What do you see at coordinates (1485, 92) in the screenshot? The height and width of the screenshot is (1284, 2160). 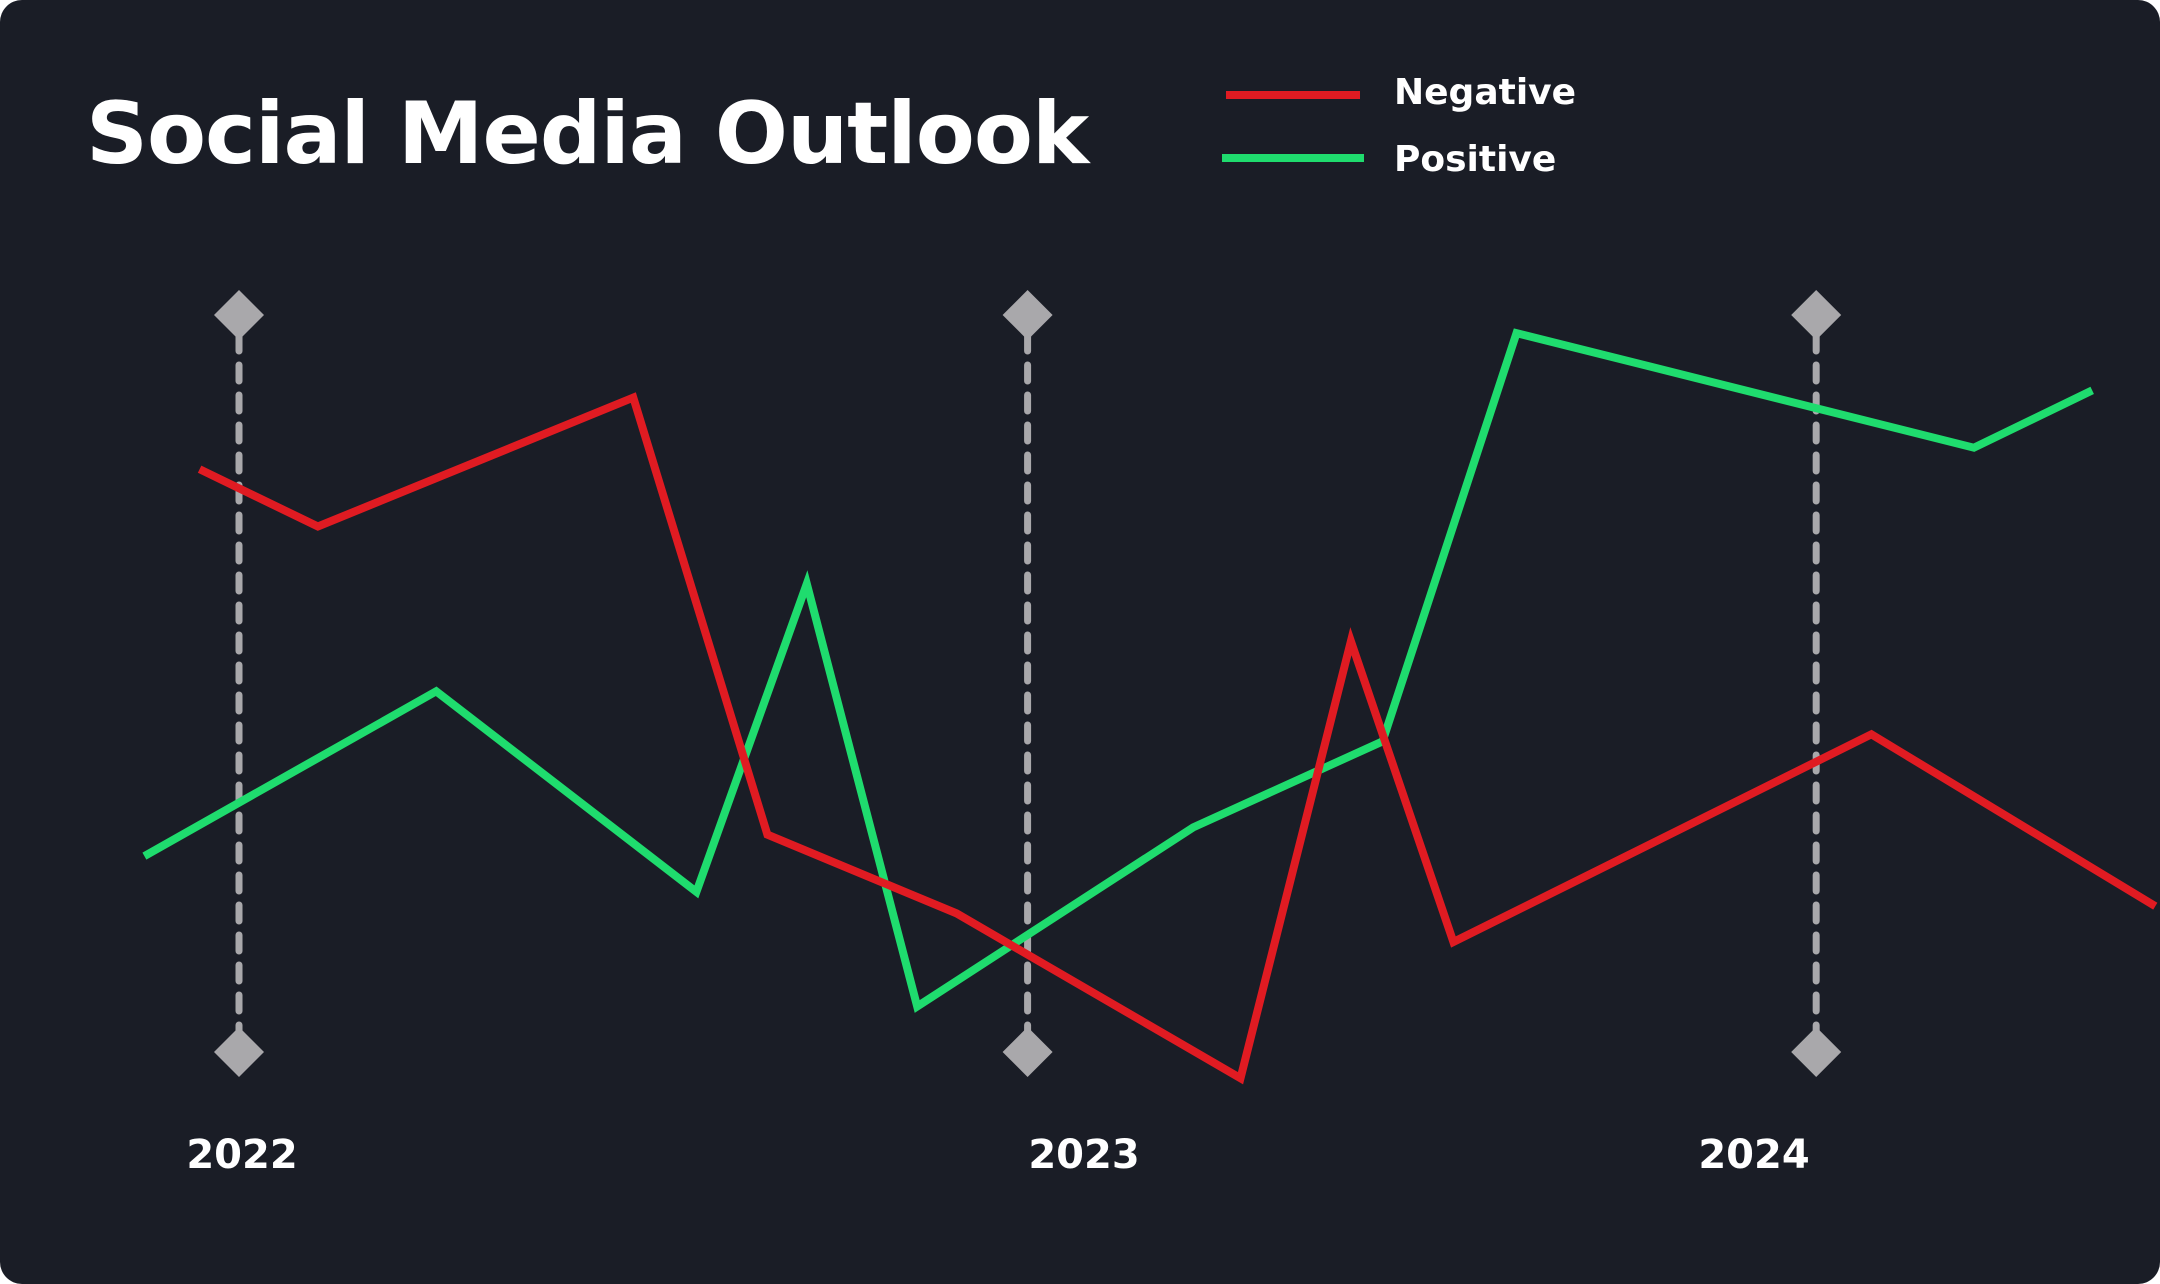 I see `legend-label-negative: Negative` at bounding box center [1485, 92].